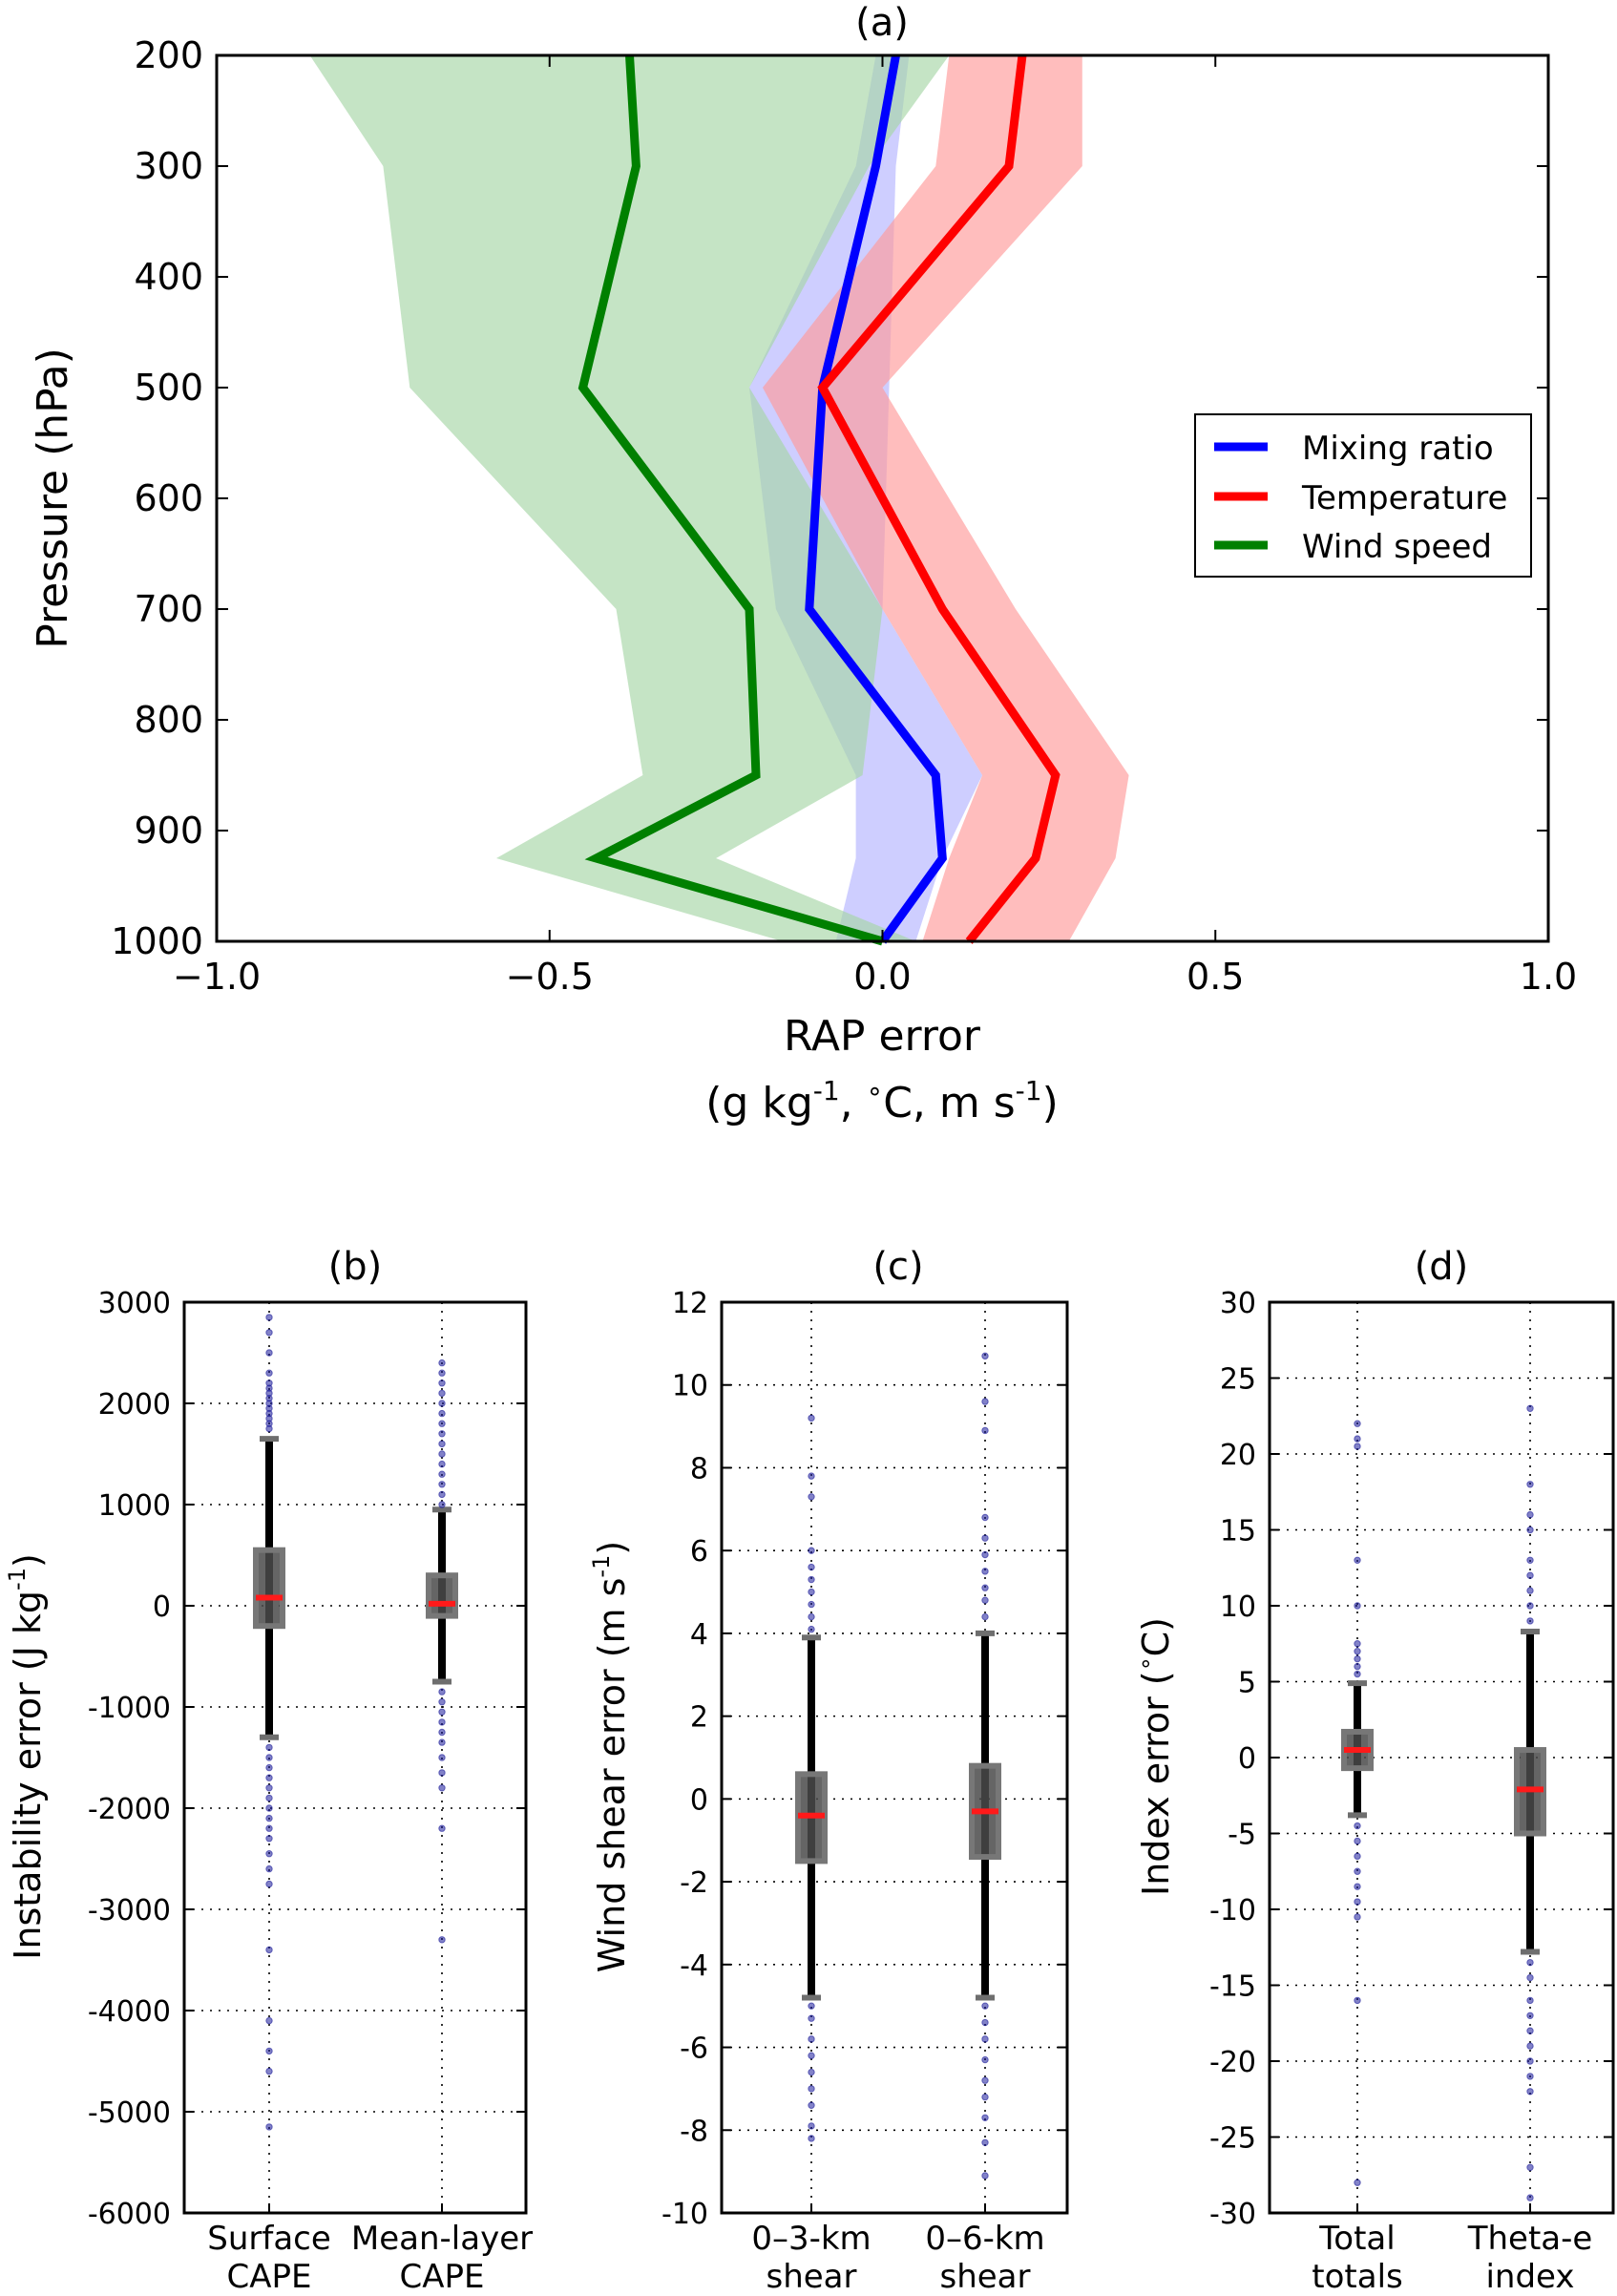 This screenshot has height=2296, width=1617. Describe the element at coordinates (1441, 1758) in the screenshot. I see `panel-d-grid` at that location.